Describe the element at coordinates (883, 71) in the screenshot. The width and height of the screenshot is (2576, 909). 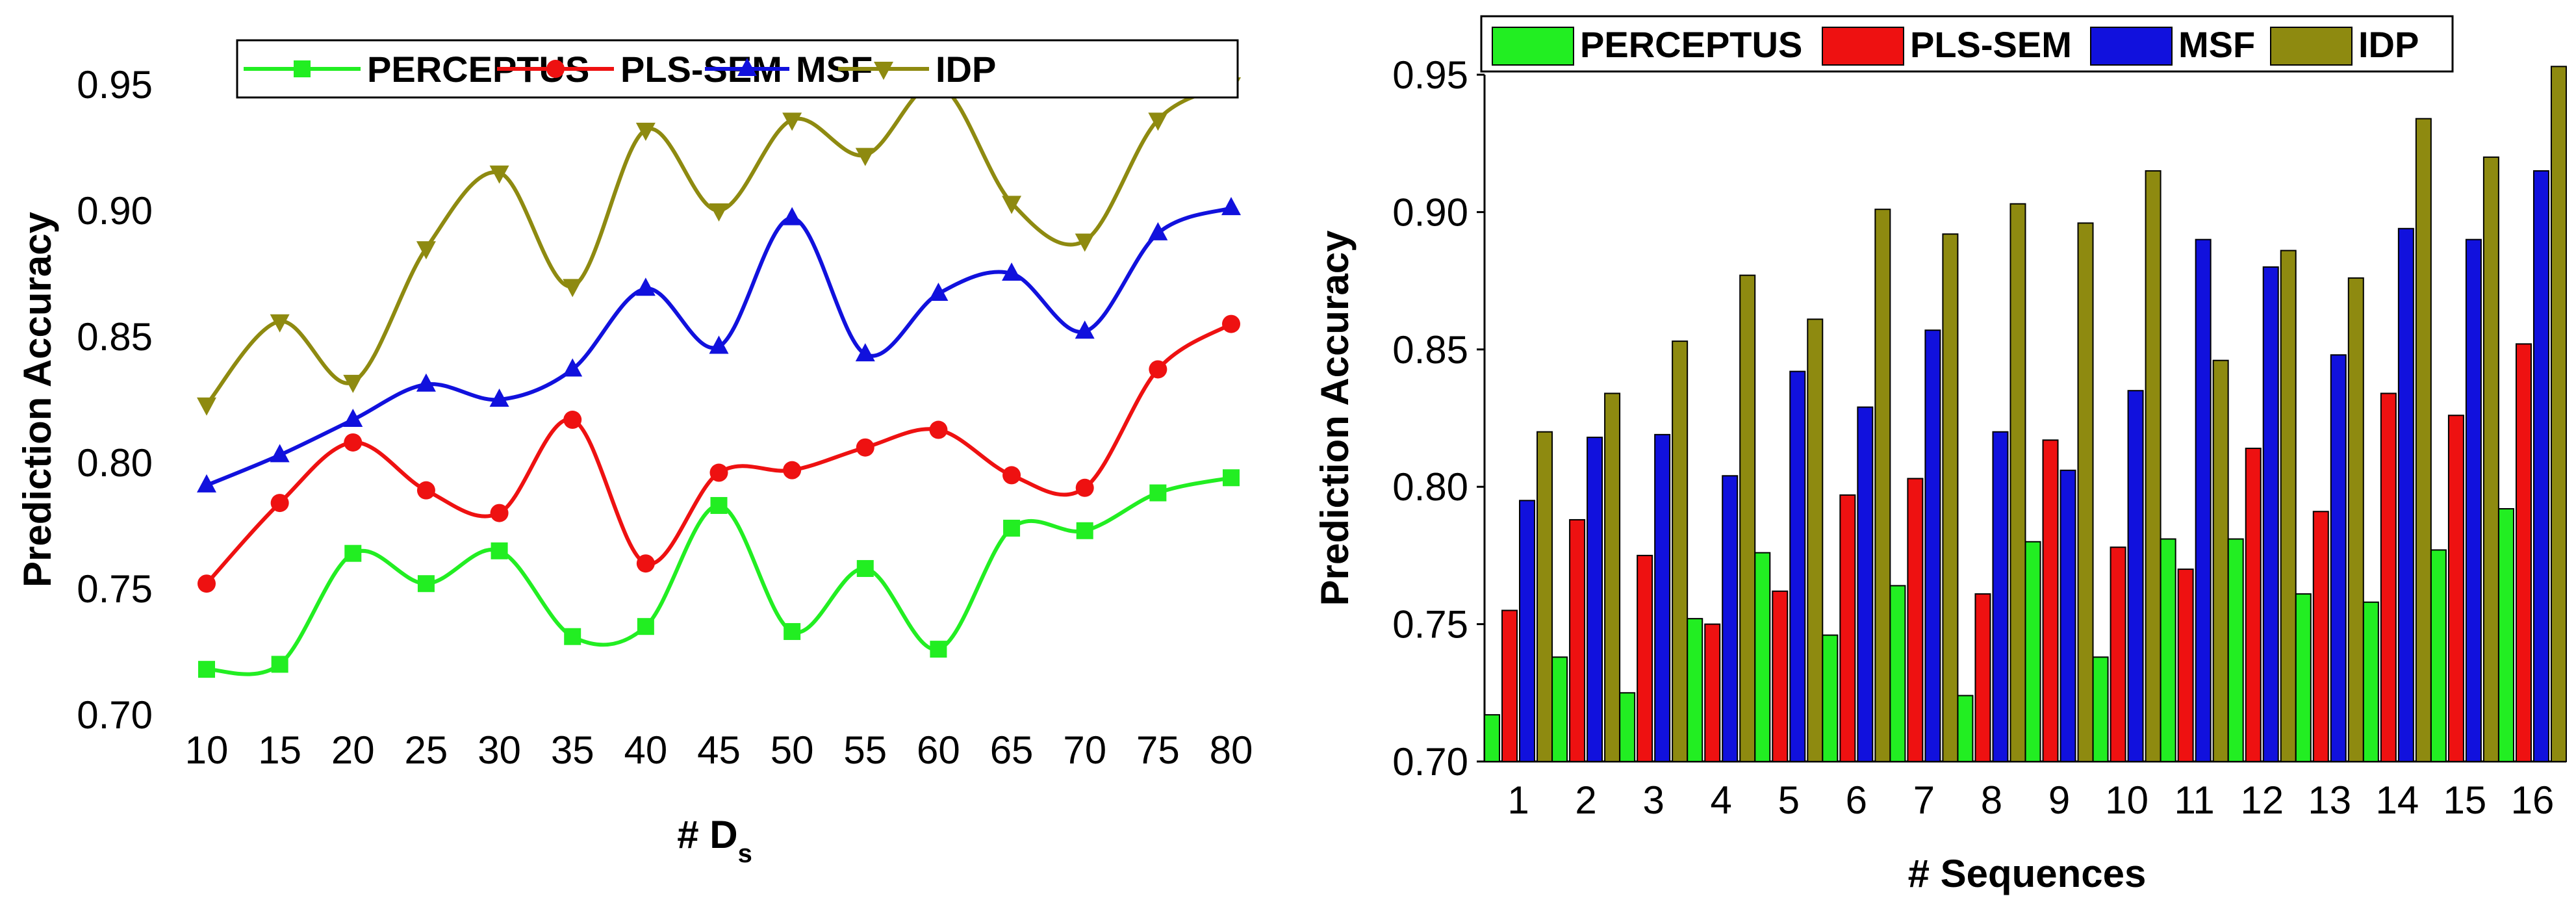
I see `legend-marker-idp` at that location.